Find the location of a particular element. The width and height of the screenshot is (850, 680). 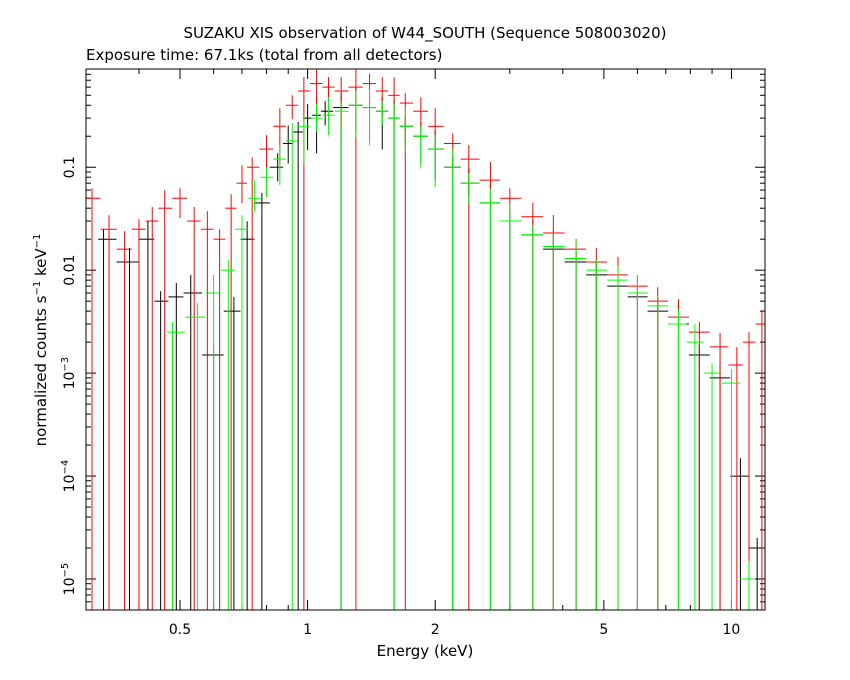

y-axis-label-sup1: −1 is located at coordinates (37, 288).